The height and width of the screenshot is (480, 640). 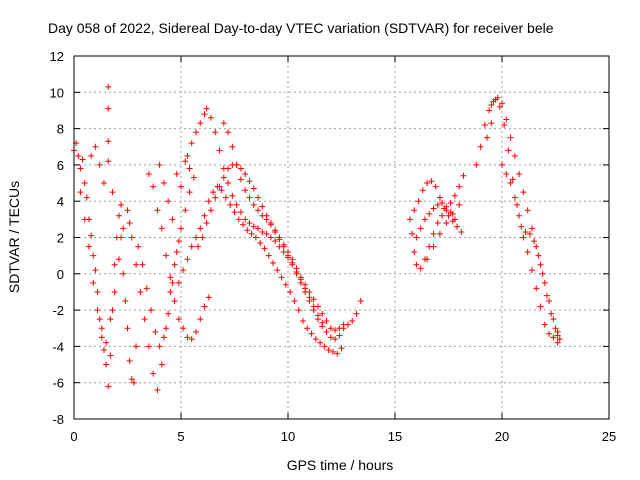 I want to click on x-tick-label: 5, so click(x=180, y=436).